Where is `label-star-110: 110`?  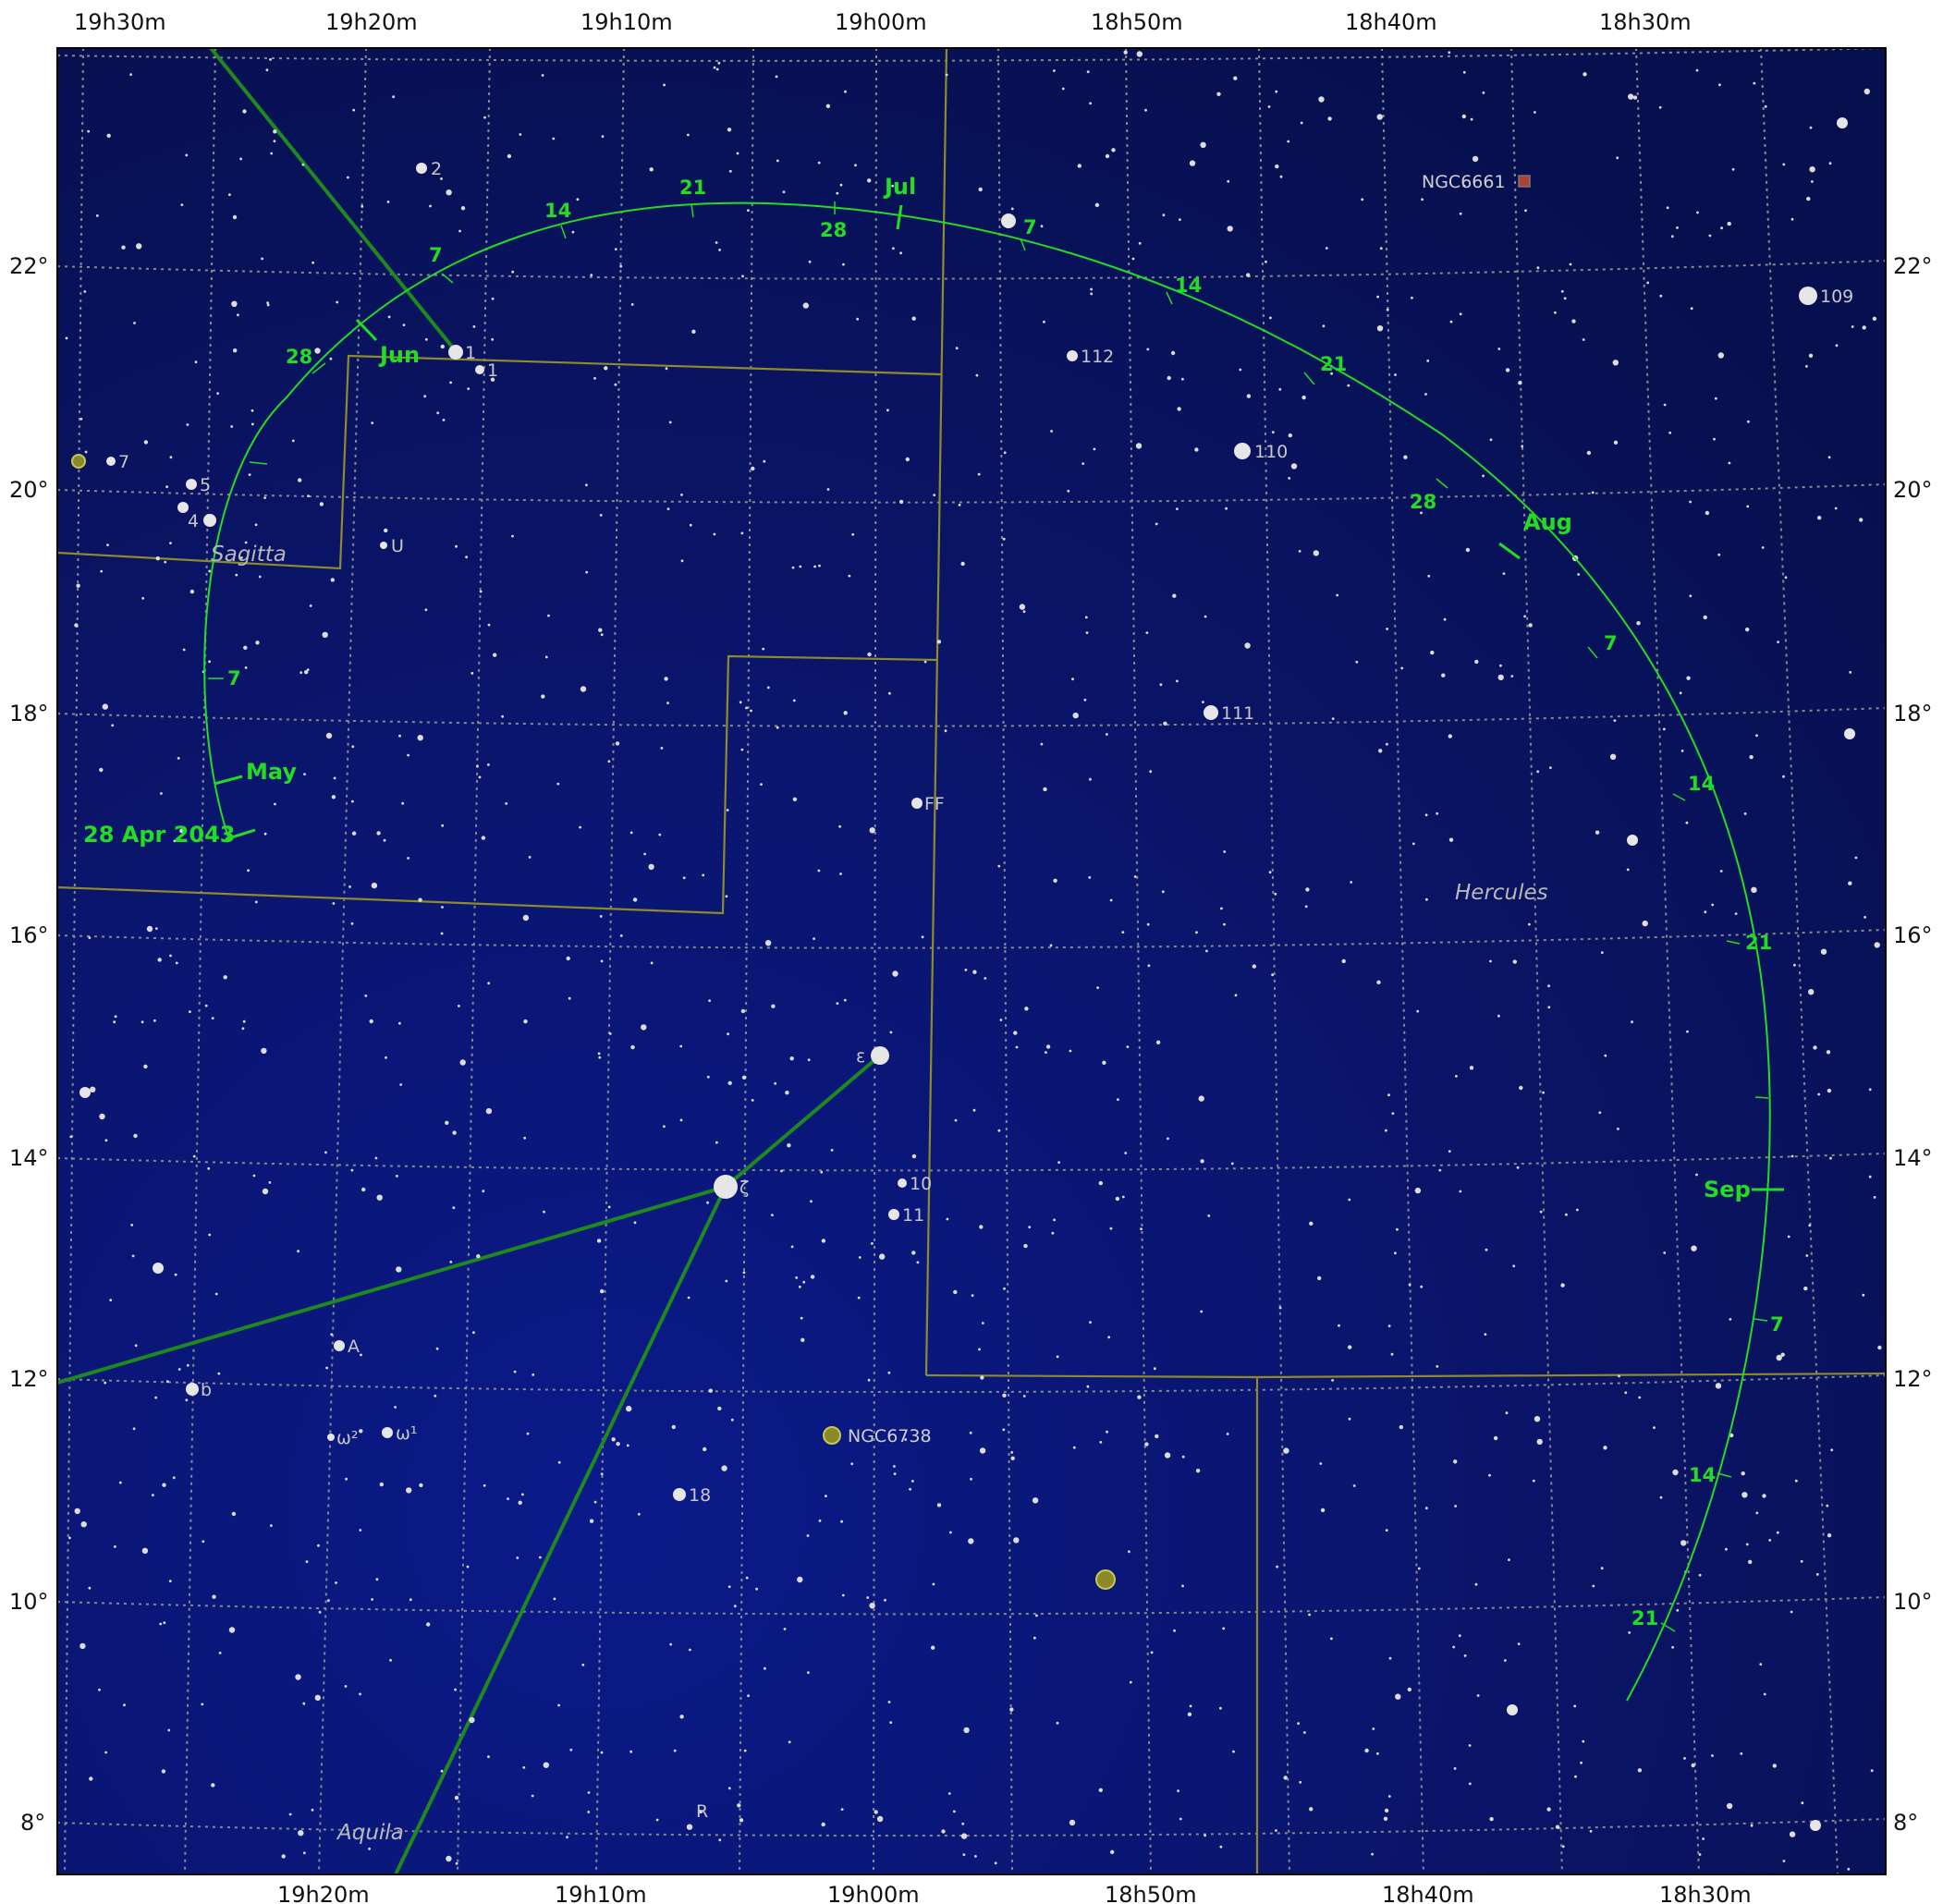 label-star-110: 110 is located at coordinates (1271, 452).